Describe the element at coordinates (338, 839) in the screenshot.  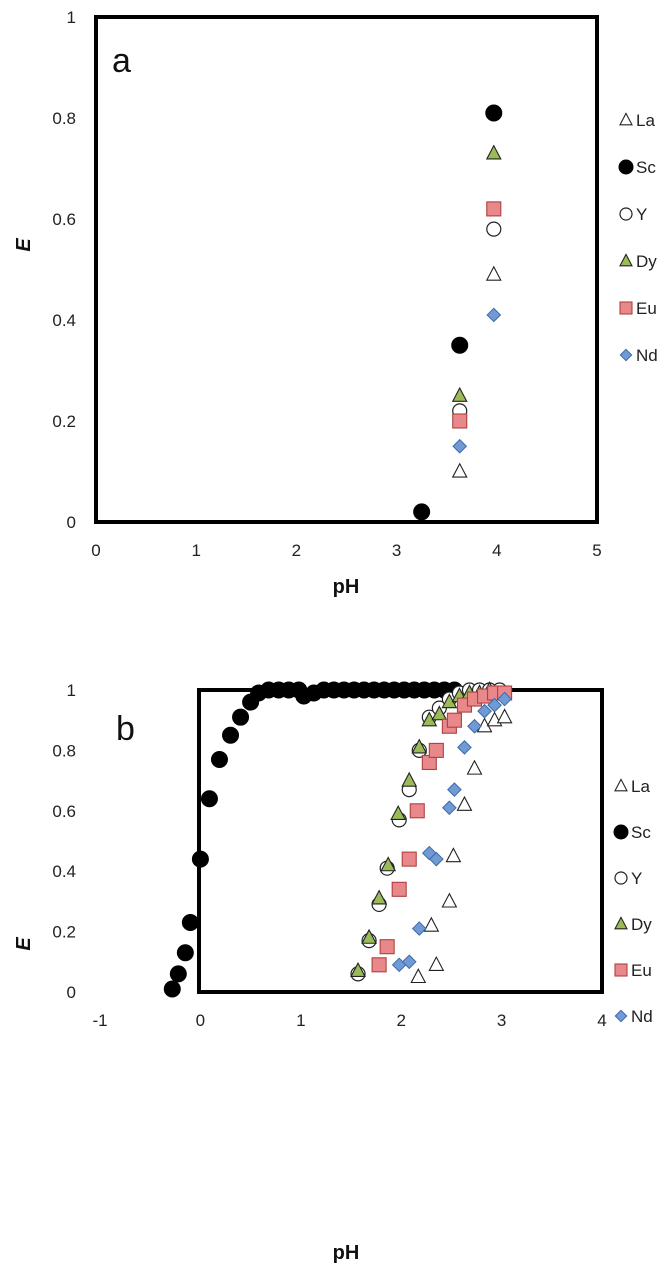
I see `panel-b-points` at that location.